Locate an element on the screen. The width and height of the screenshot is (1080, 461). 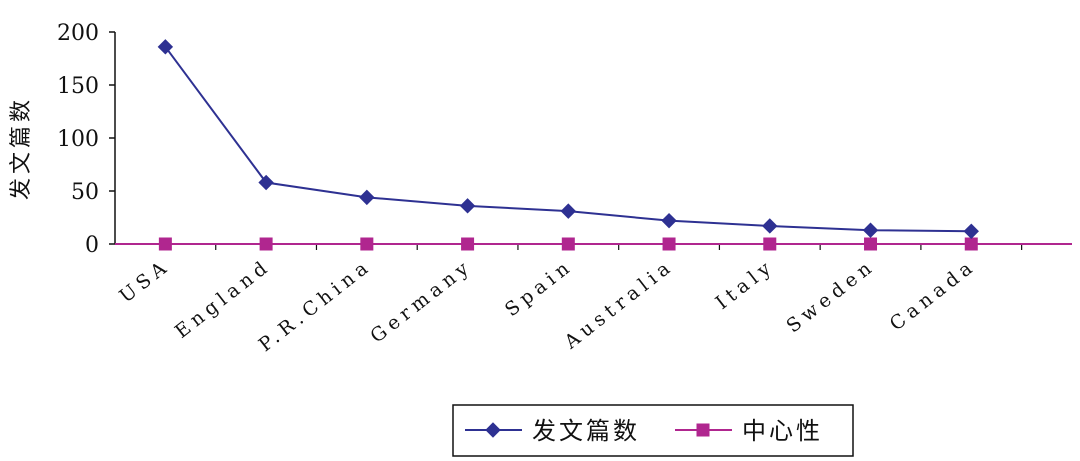
x-tick-label: Italy is located at coordinates (745, 284).